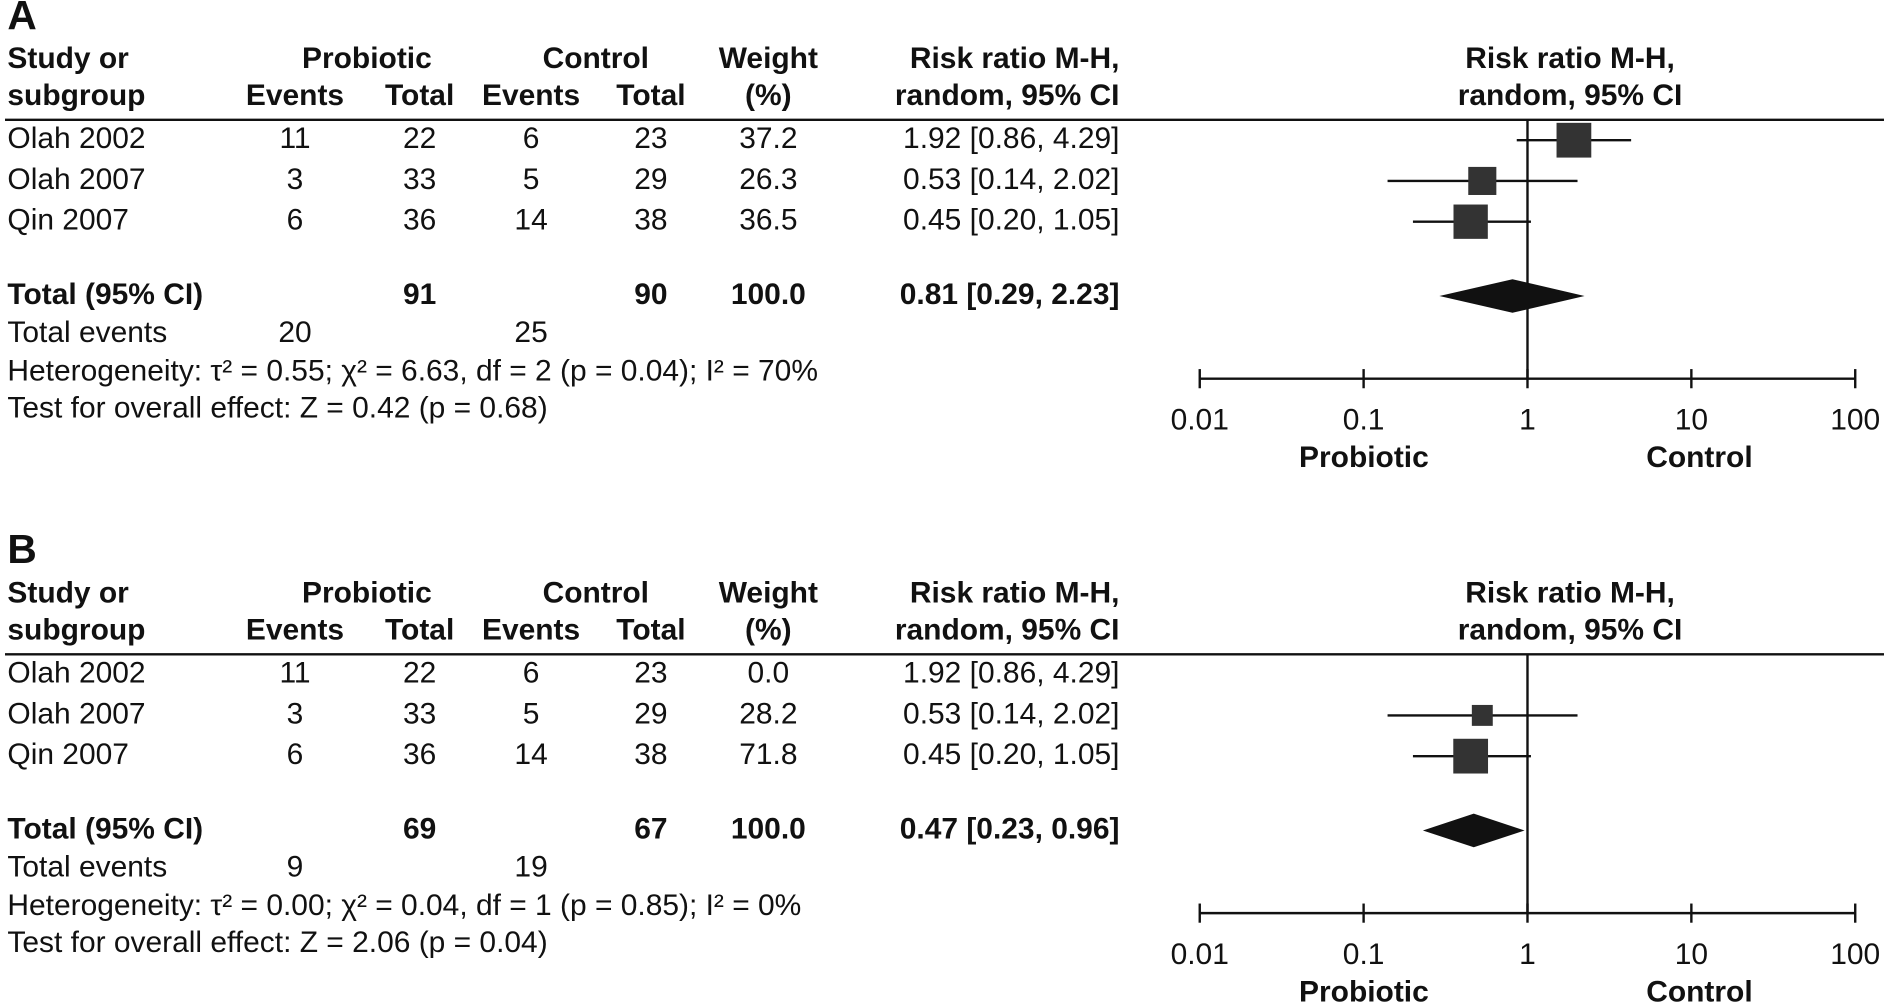 This screenshot has height=1003, width=1889. What do you see at coordinates (294, 673) in the screenshot?
I see `cell: 11` at bounding box center [294, 673].